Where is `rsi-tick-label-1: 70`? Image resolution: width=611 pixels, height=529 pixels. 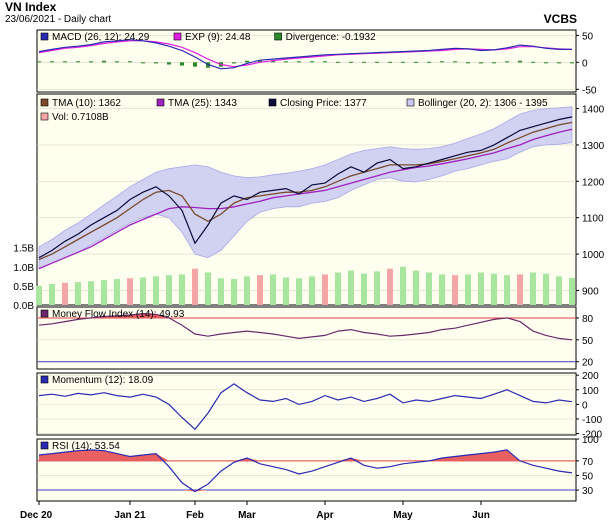
rsi-tick-label-1: 70 is located at coordinates (588, 462).